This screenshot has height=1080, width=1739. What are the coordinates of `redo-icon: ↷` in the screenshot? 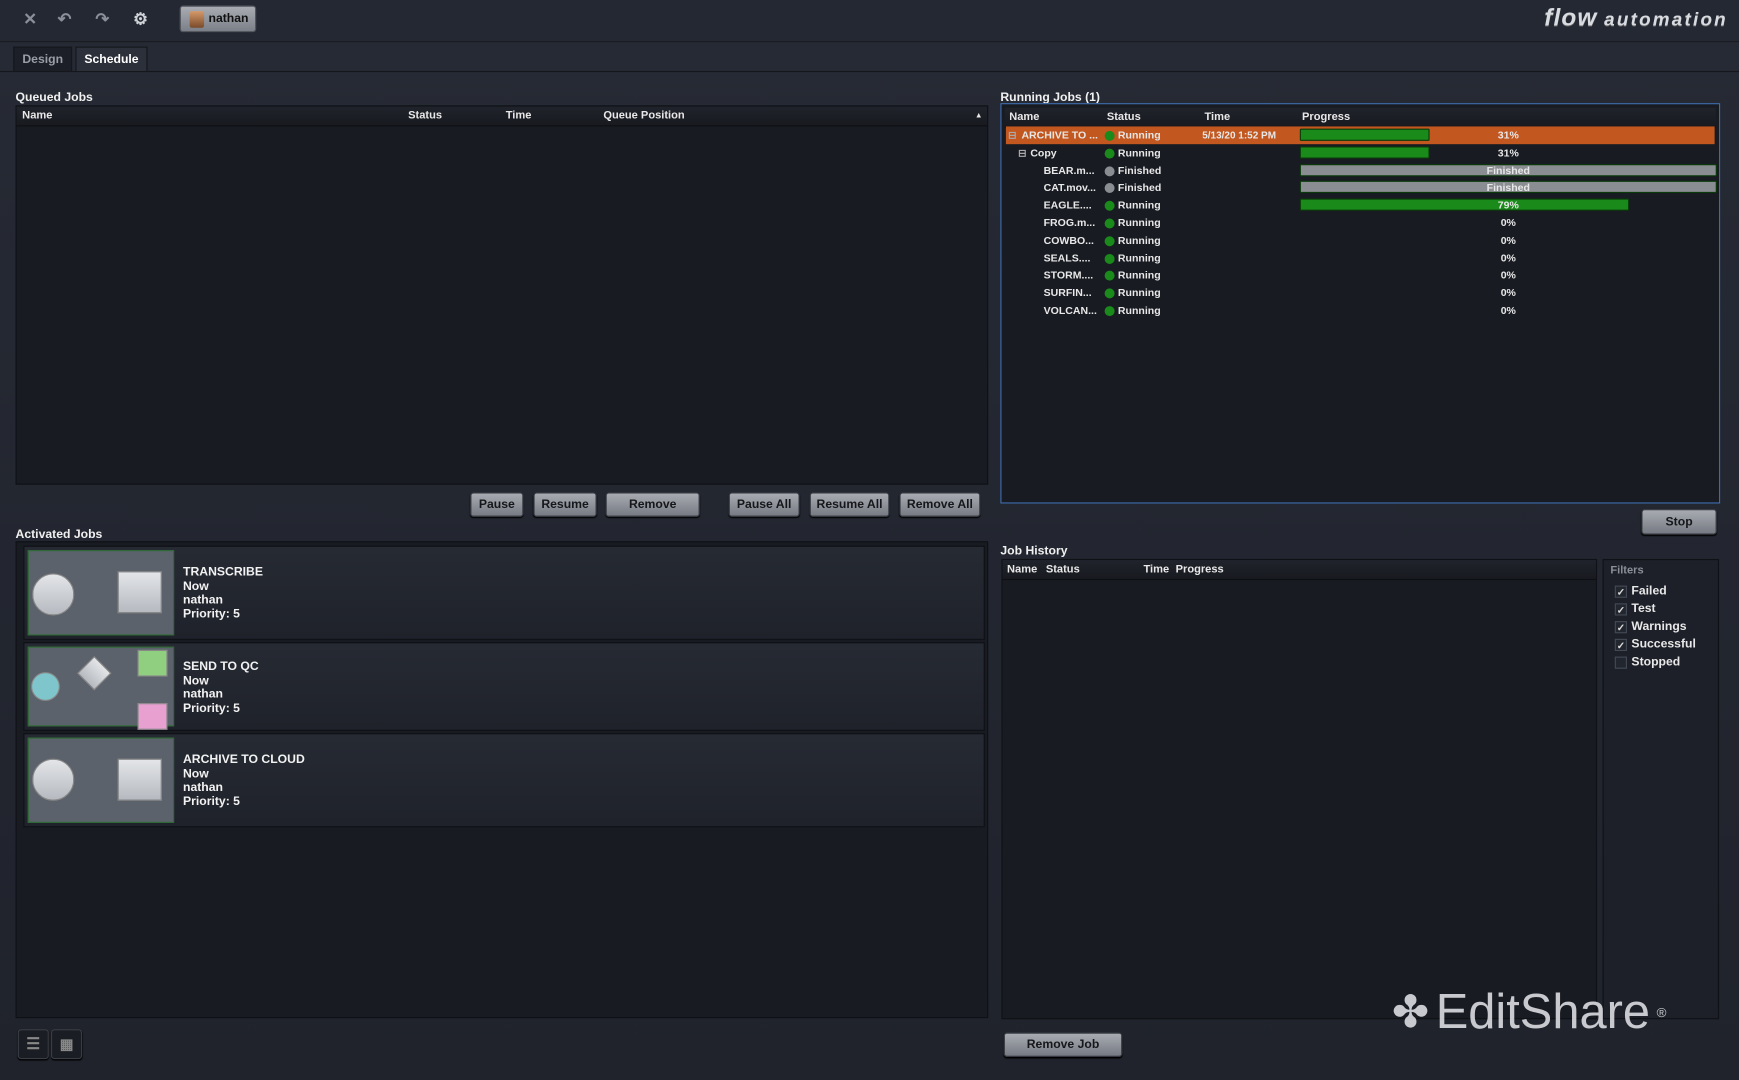 It's located at (102, 19).